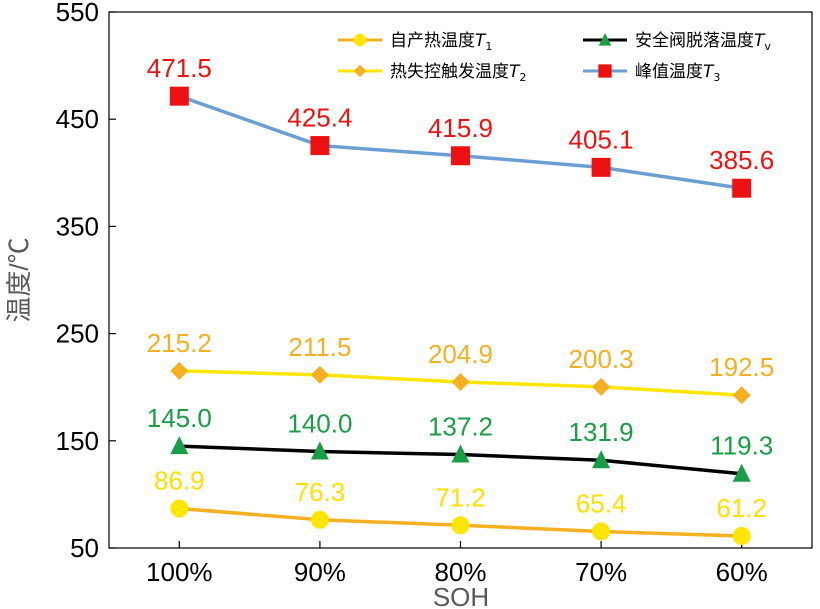 The height and width of the screenshot is (609, 820). What do you see at coordinates (741, 367) in the screenshot?
I see `data-label: 192.5` at bounding box center [741, 367].